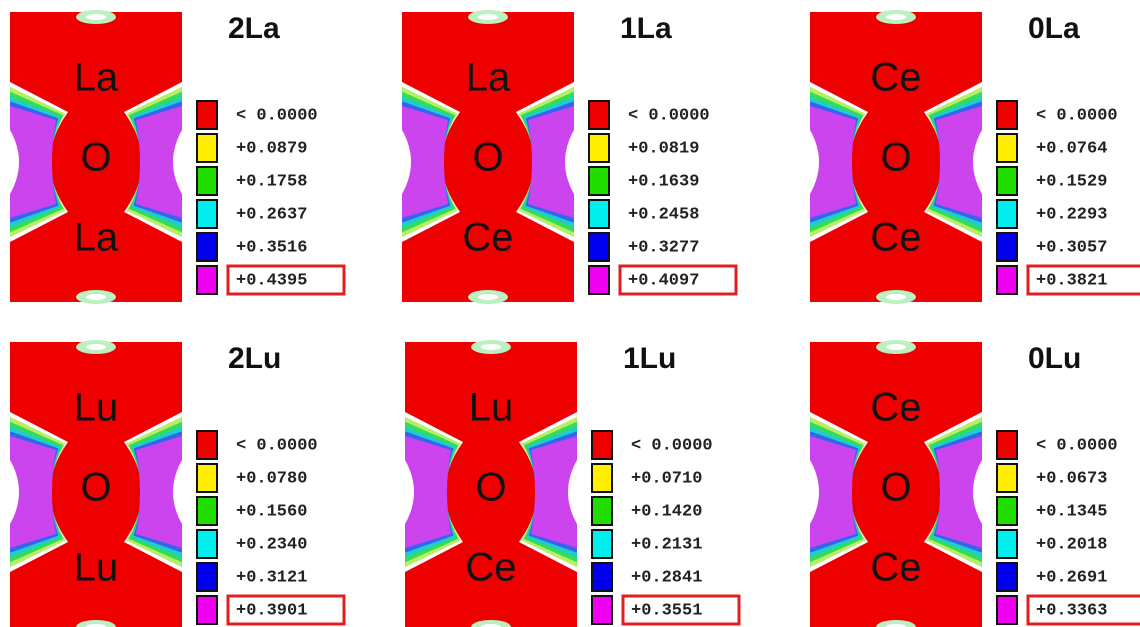 The width and height of the screenshot is (1140, 627). What do you see at coordinates (271, 610) in the screenshot?
I see `legend-label: +0.3901` at bounding box center [271, 610].